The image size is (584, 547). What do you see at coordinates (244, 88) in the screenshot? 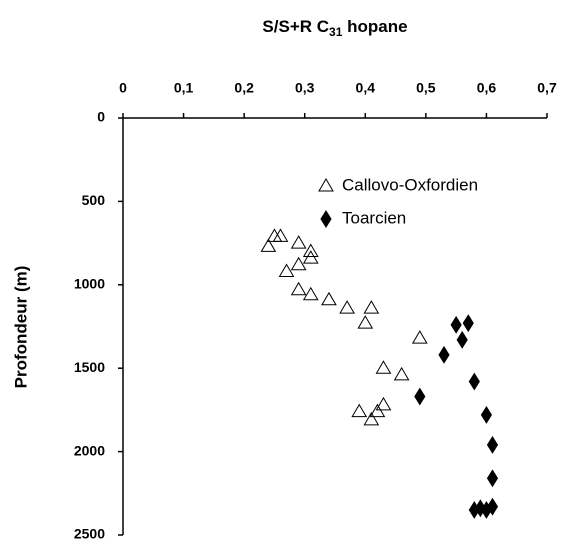
I see `x-tick-label: 0,2` at bounding box center [244, 88].